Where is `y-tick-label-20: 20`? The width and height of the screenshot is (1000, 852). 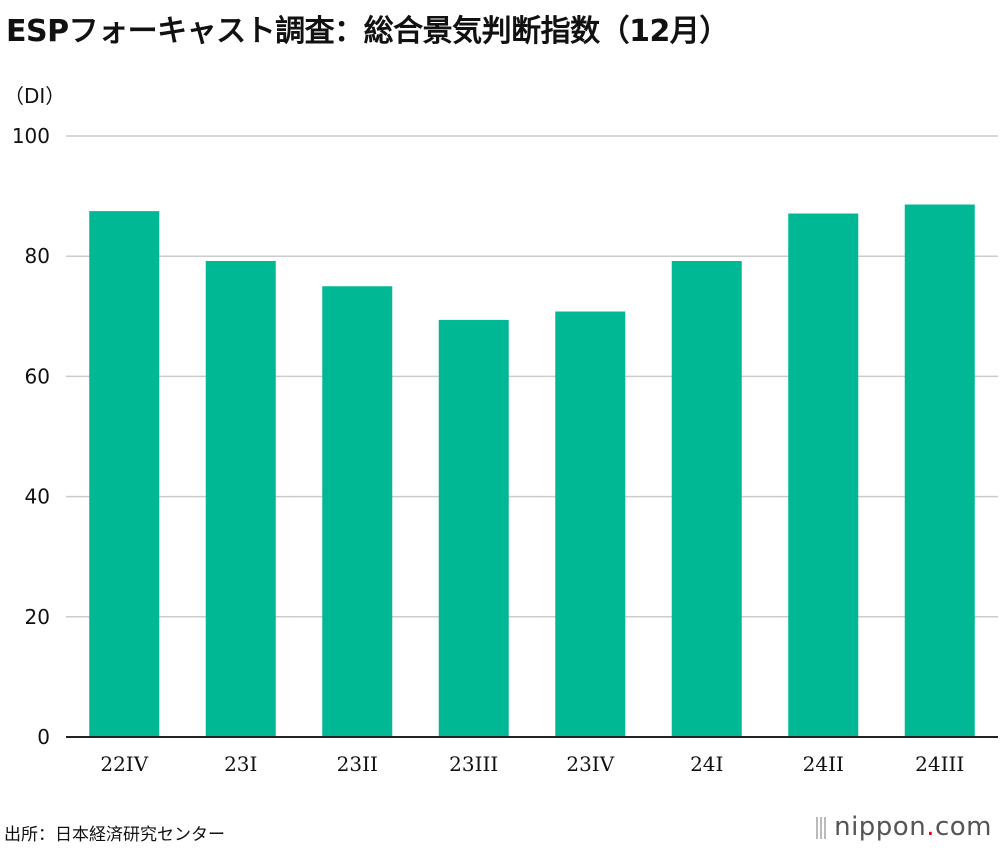 y-tick-label-20: 20 is located at coordinates (37, 617).